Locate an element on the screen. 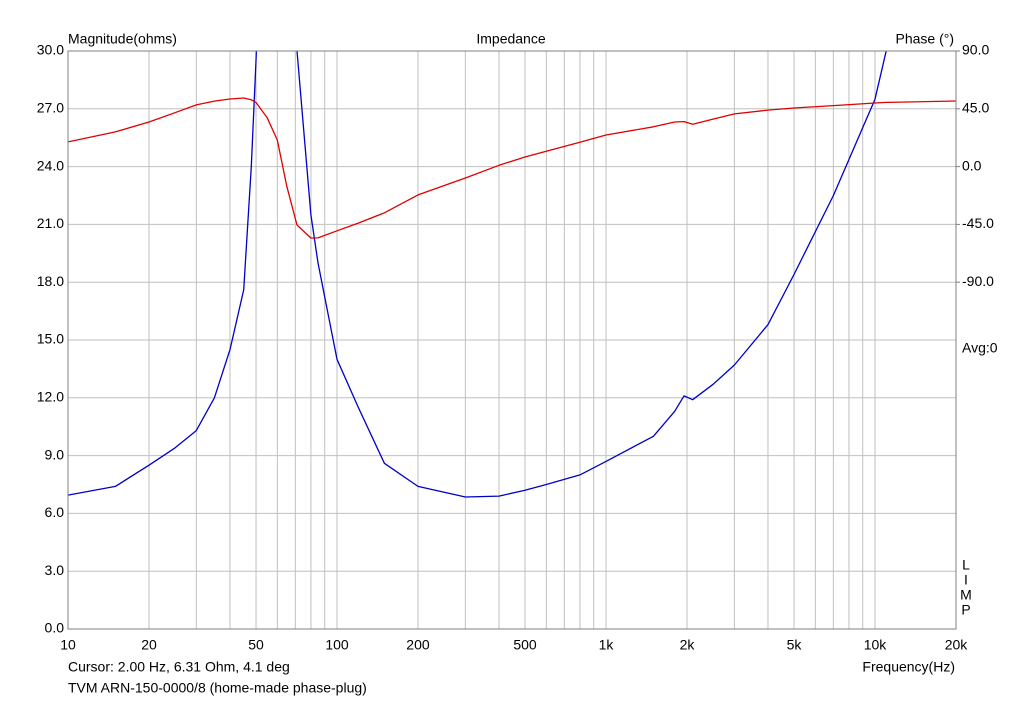 The height and width of the screenshot is (701, 1024). x-tick-label: 2k is located at coordinates (688, 645).